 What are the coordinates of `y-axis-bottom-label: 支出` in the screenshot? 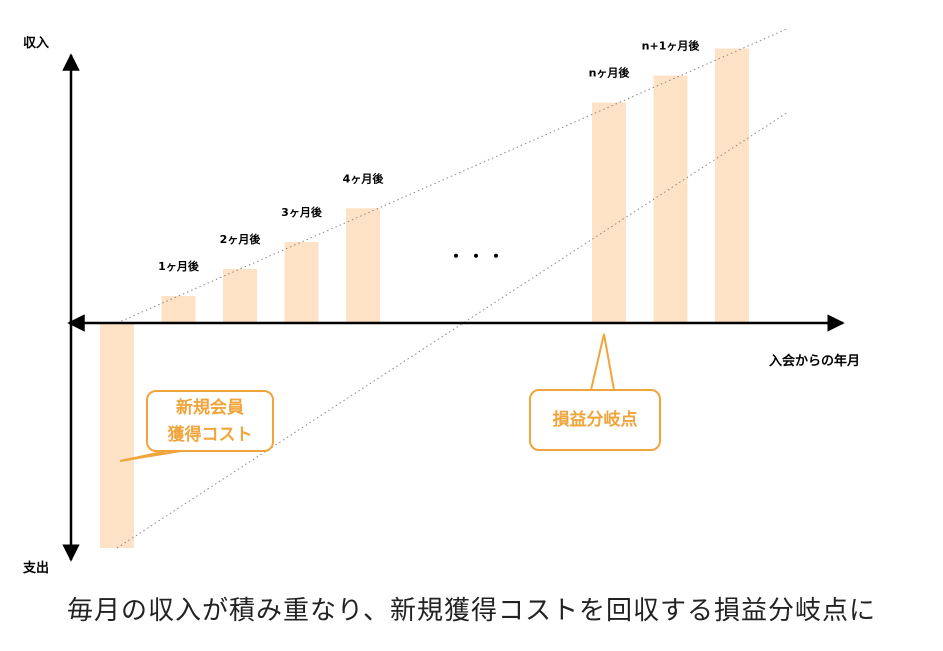 It's located at (35, 568).